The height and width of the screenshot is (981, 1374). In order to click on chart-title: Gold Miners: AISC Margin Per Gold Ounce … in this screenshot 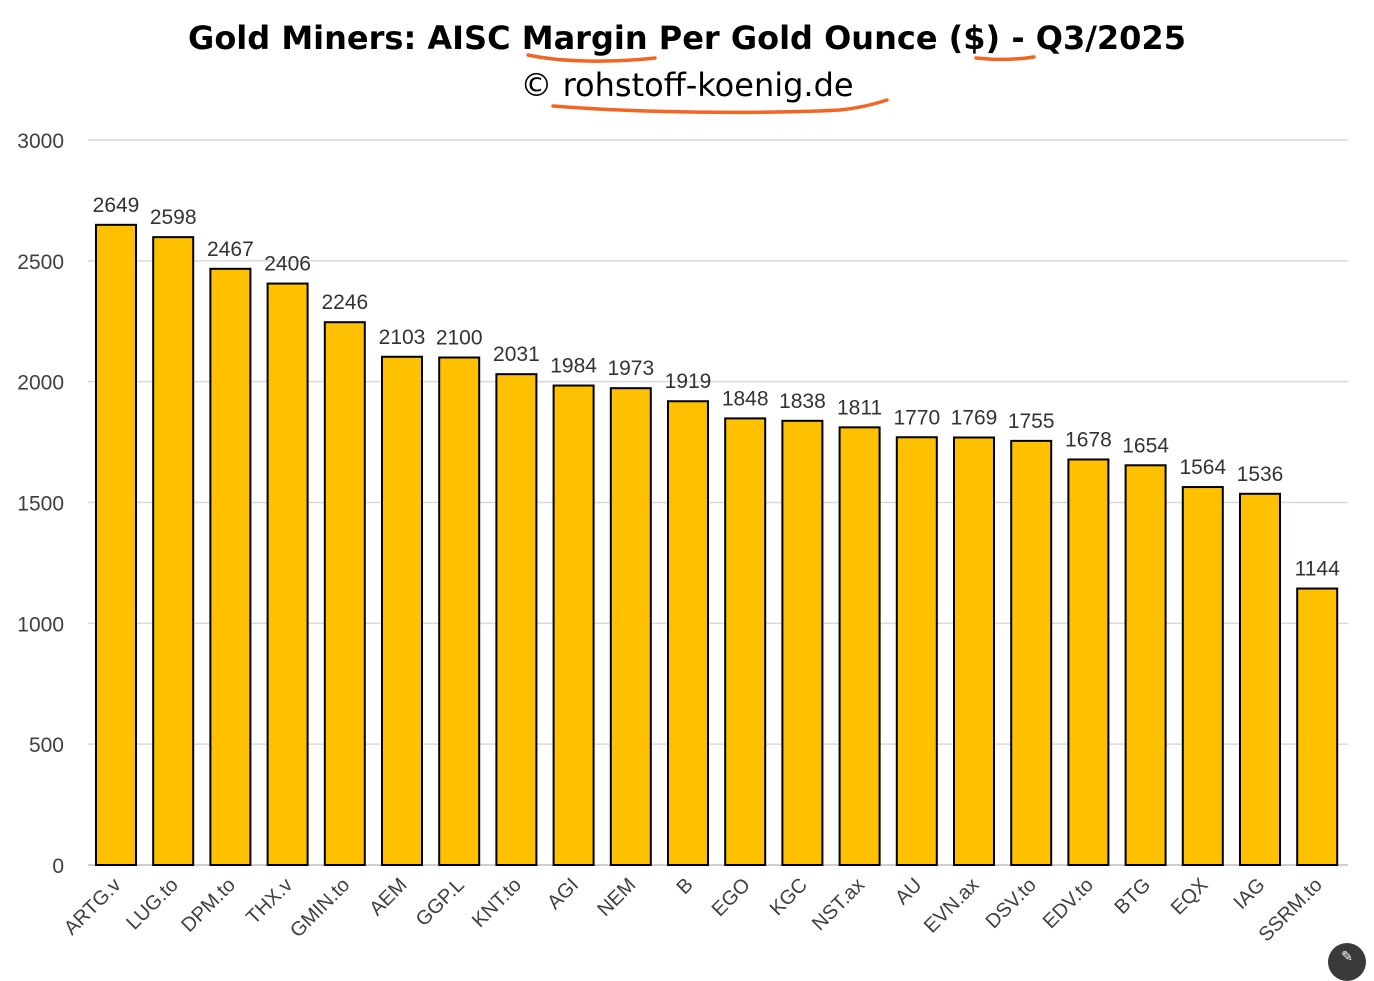, I will do `click(687, 38)`.